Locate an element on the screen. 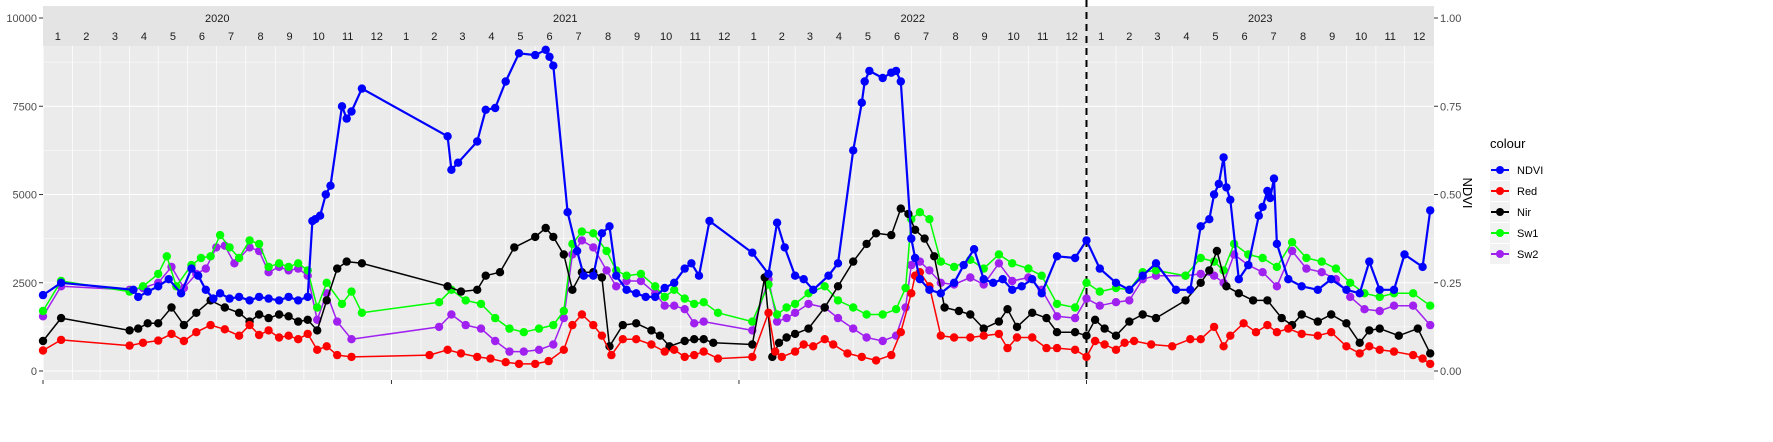 The image size is (1773, 442). month-label: 6 is located at coordinates (1244, 37).